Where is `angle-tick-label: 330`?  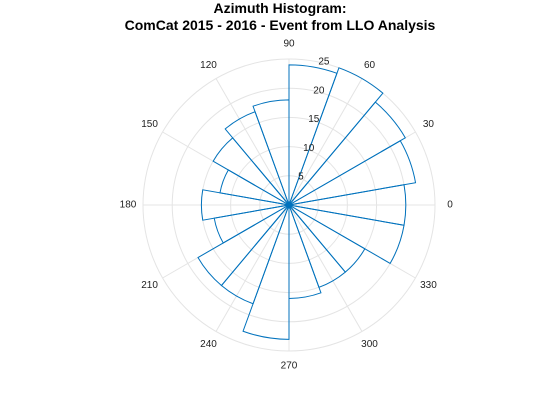 angle-tick-label: 330 is located at coordinates (428, 285).